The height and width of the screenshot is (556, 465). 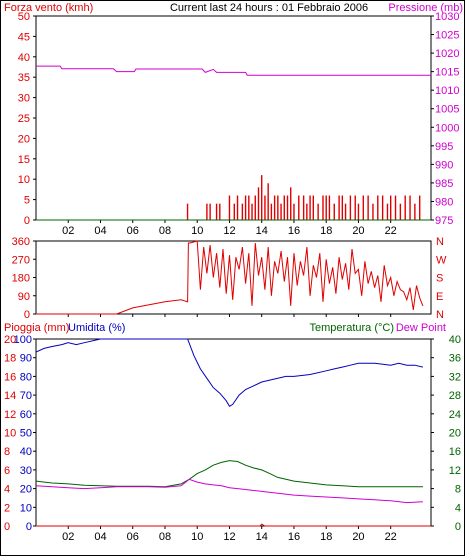 What do you see at coordinates (26, 415) in the screenshot?
I see `humidity-ytick-label: 60` at bounding box center [26, 415].